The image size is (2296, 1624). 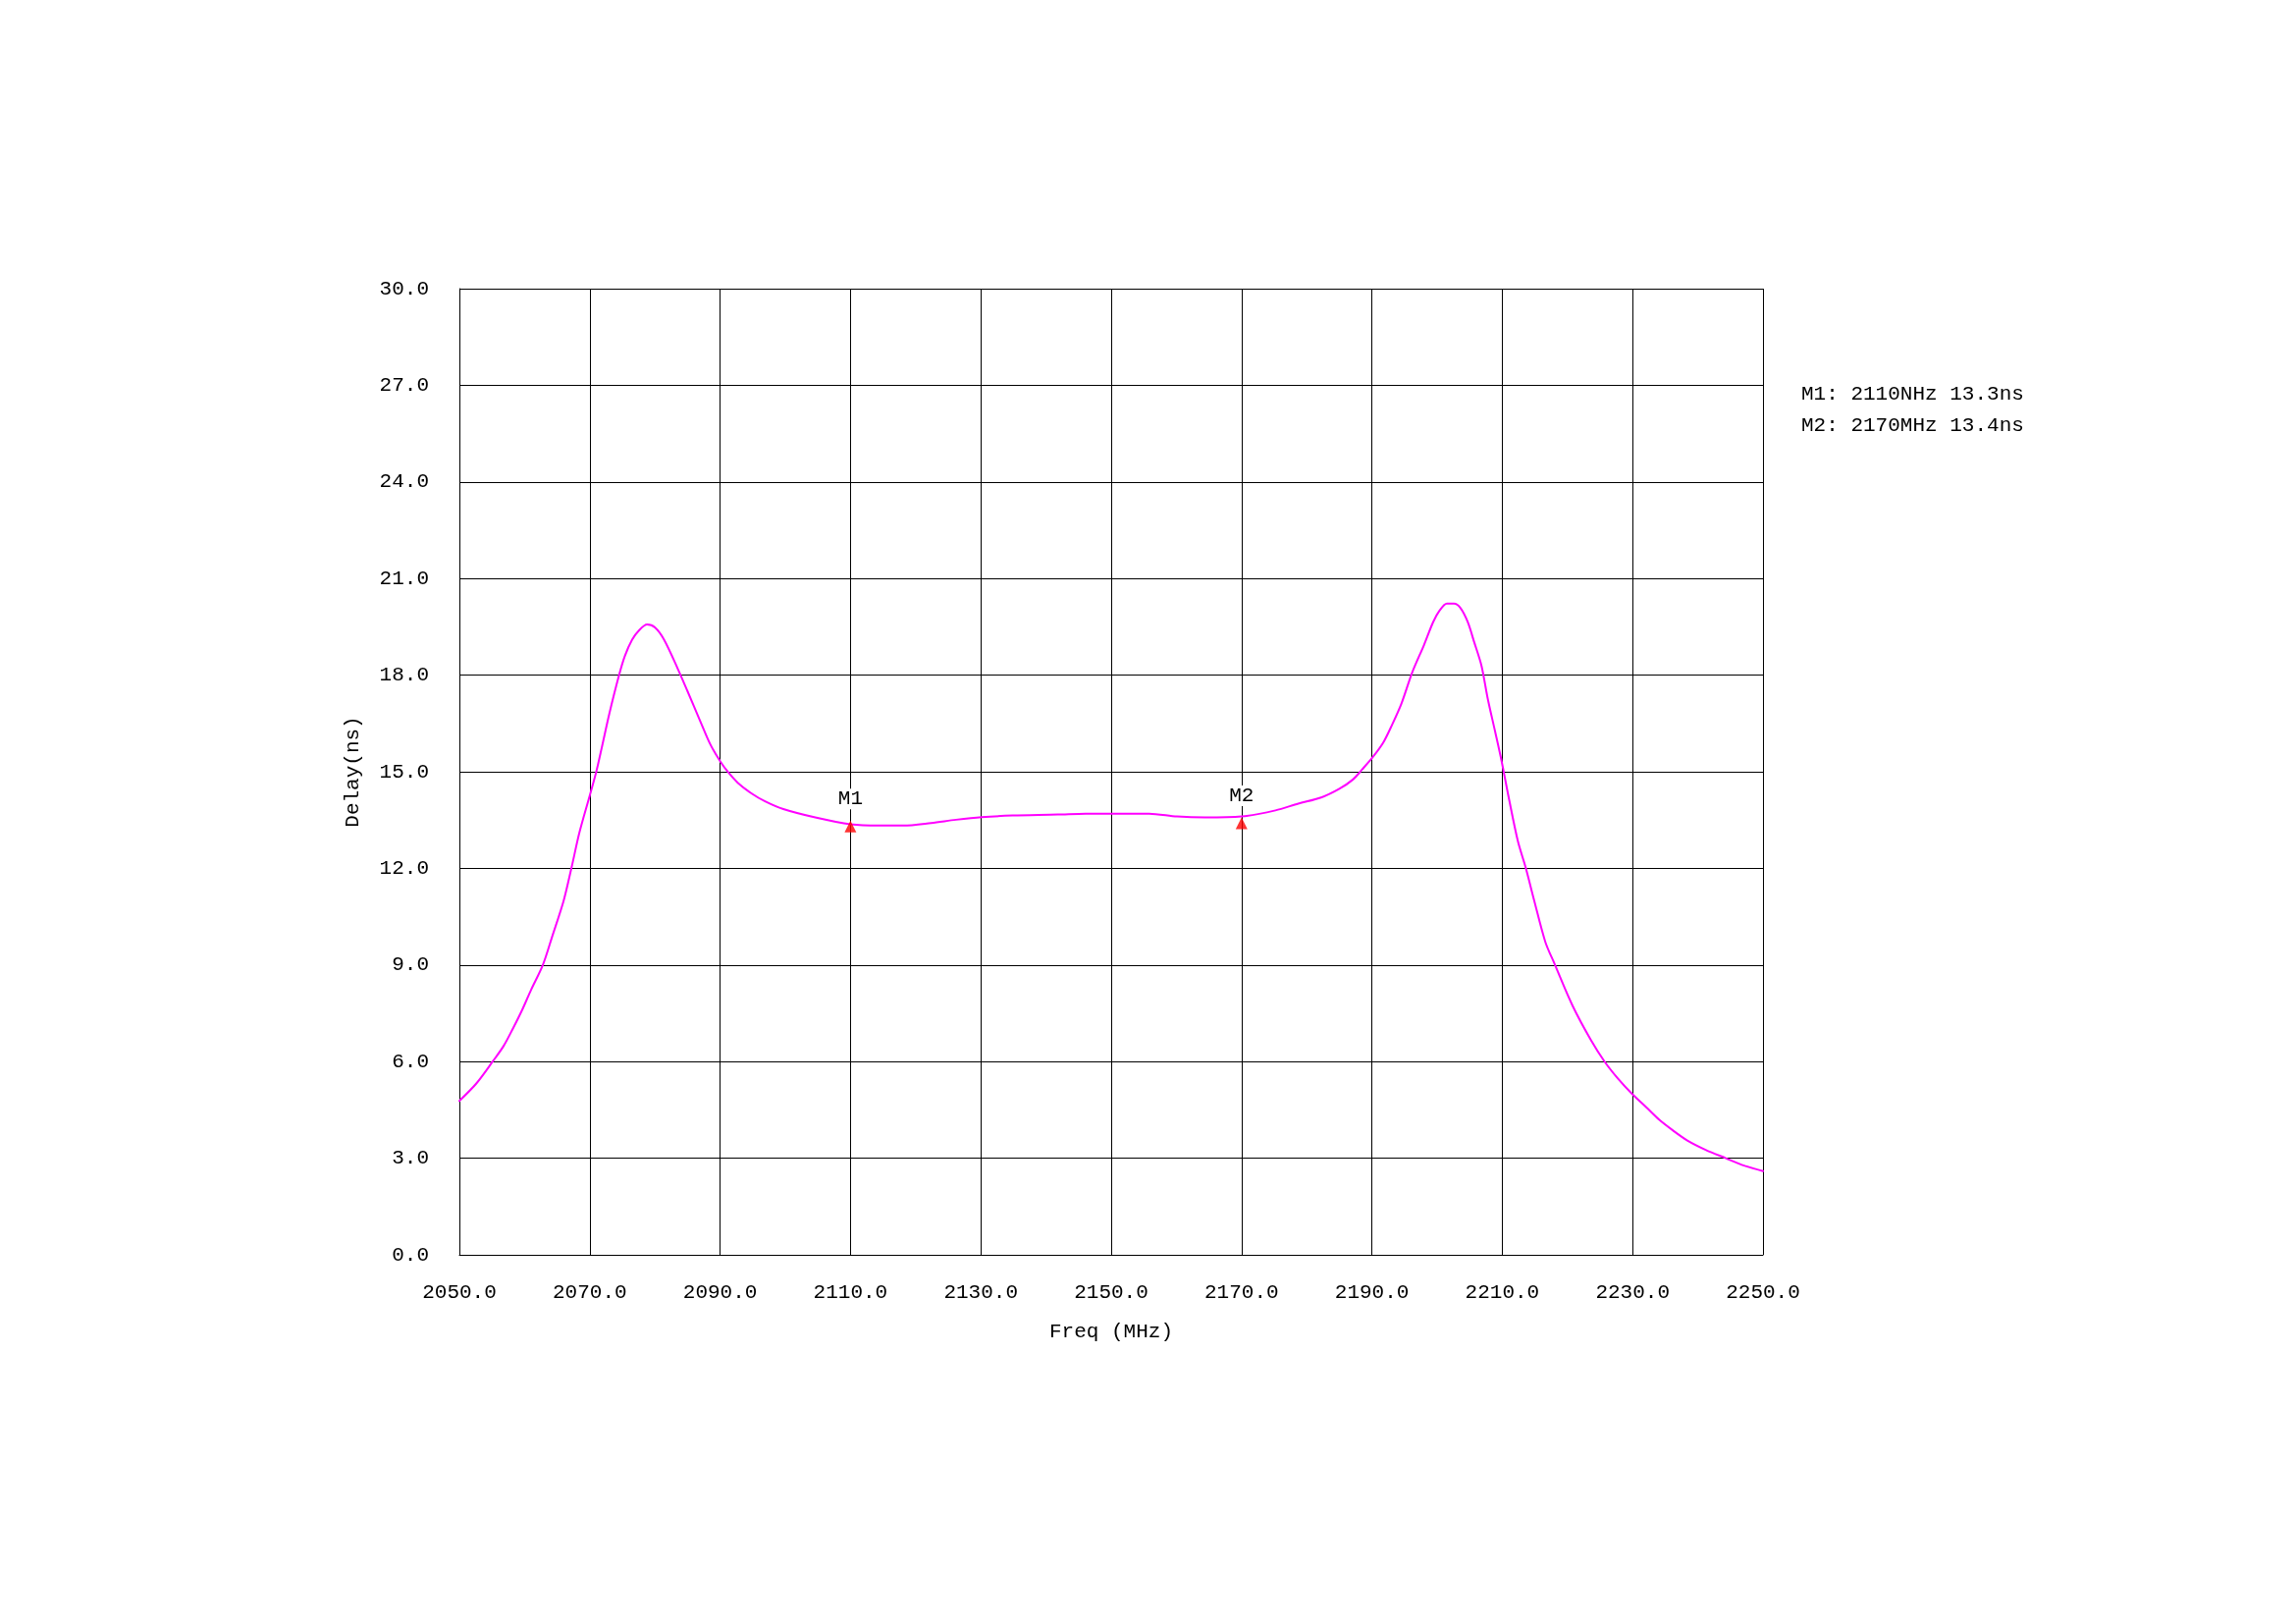 I want to click on annotation: M1, so click(x=851, y=799).